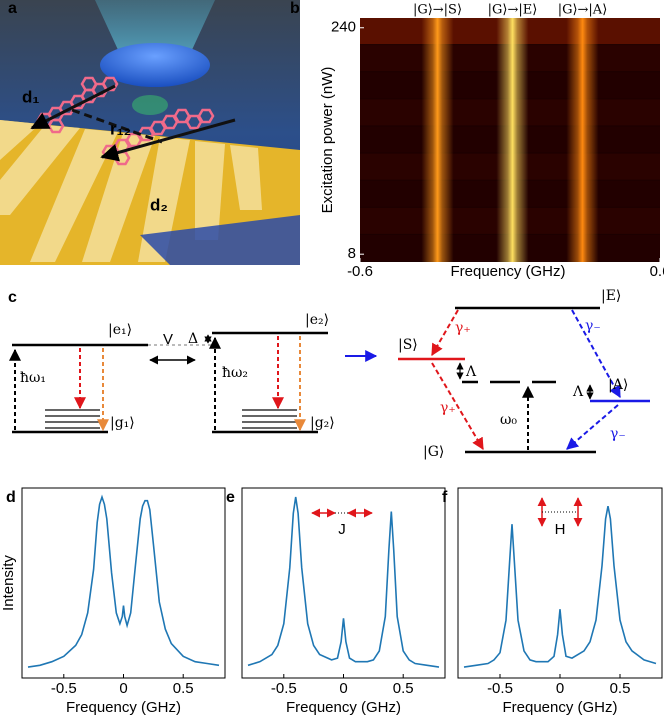  What do you see at coordinates (317, 320) in the screenshot?
I see `state-label: |e₂⟩` at bounding box center [317, 320].